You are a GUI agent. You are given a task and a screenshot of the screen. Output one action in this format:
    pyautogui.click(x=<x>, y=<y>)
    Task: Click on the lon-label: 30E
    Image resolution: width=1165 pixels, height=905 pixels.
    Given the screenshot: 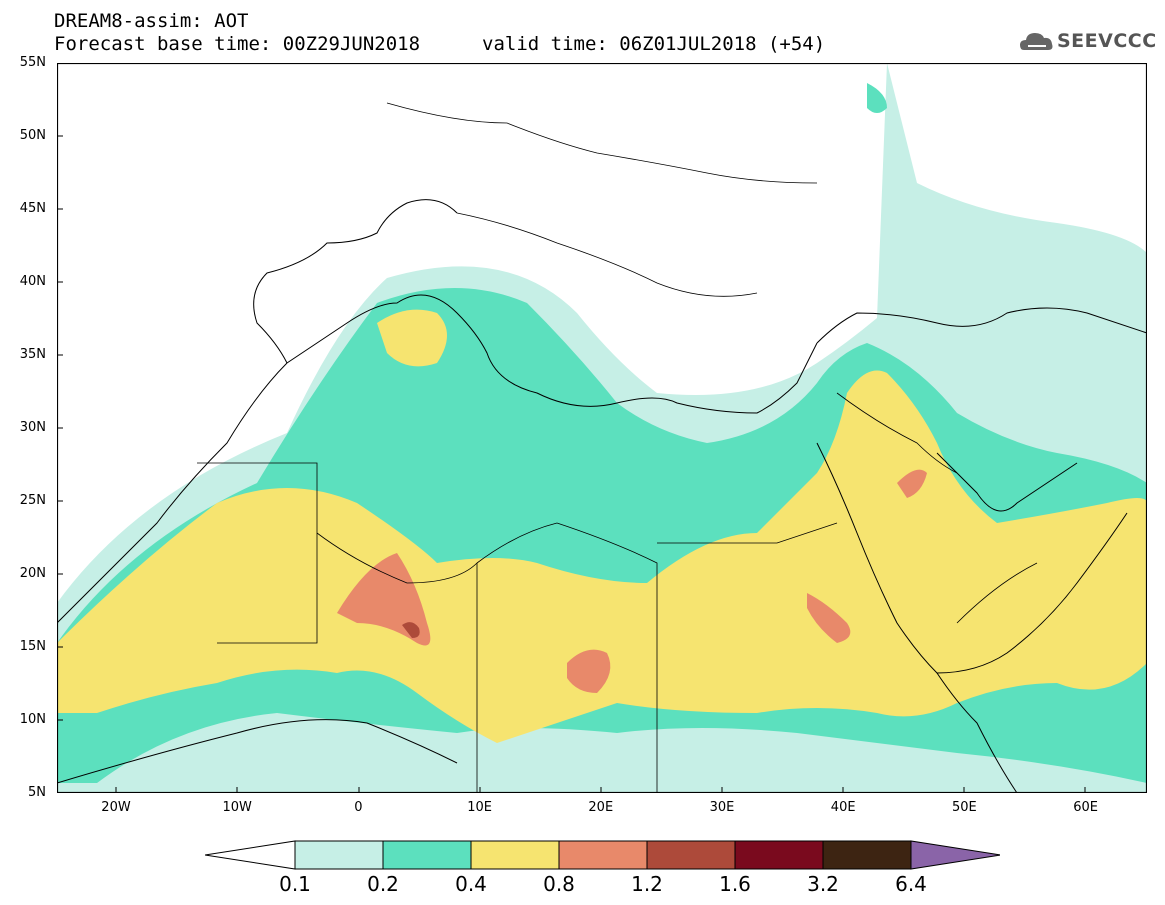 What is the action you would take?
    pyautogui.click(x=722, y=807)
    